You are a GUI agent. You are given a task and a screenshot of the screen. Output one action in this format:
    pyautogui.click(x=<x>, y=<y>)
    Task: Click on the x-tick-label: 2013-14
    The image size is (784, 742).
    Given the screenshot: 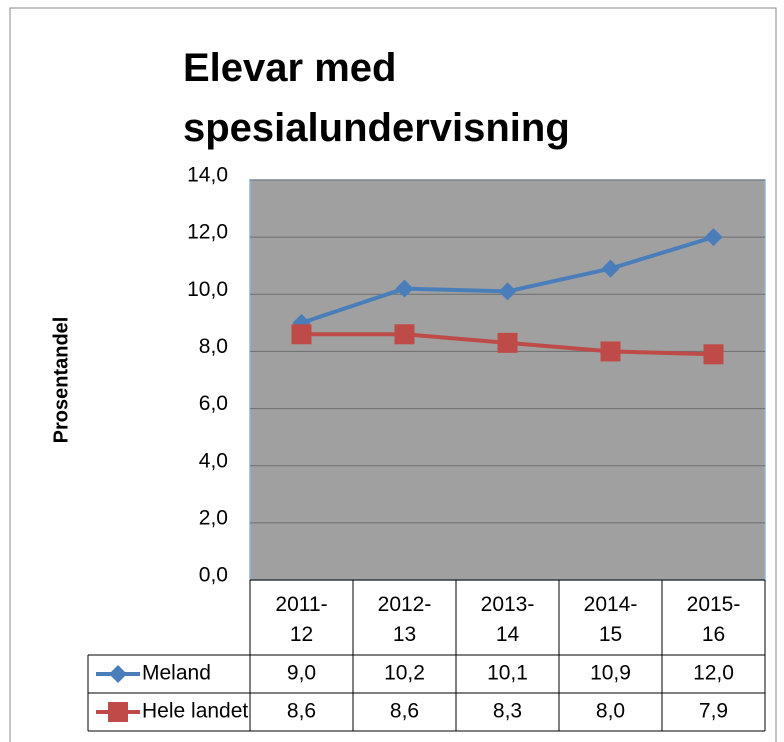 What is the action you would take?
    pyautogui.click(x=507, y=620)
    